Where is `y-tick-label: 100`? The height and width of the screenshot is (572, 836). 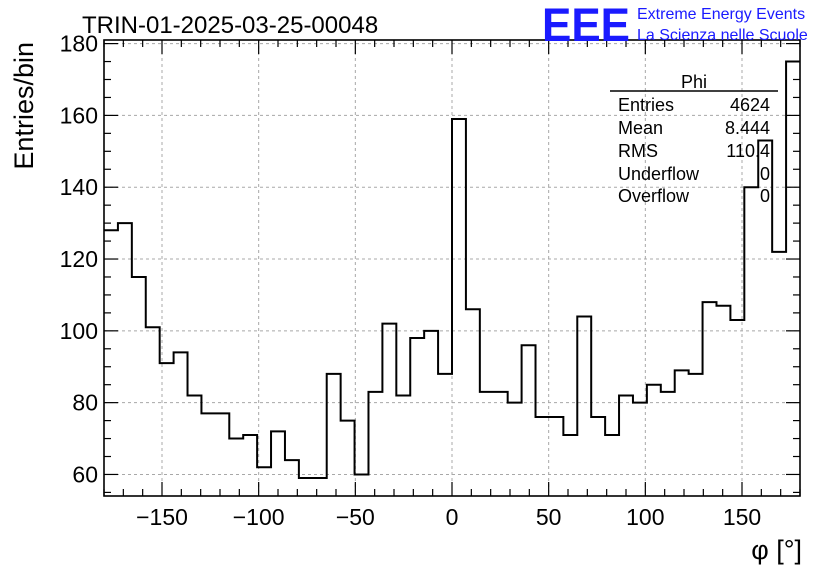
y-tick-label: 100 is located at coordinates (79, 331).